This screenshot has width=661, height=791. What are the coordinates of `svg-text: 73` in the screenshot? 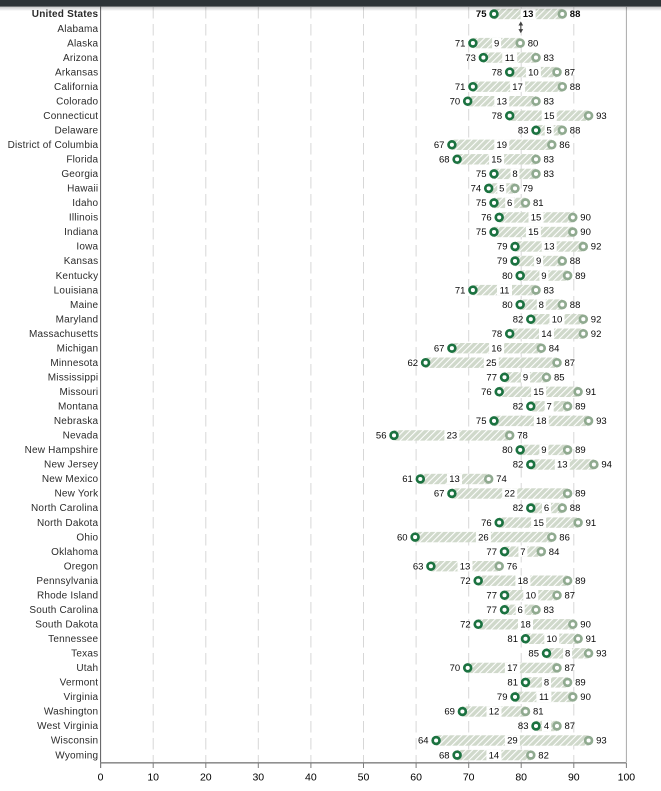 It's located at (470, 58).